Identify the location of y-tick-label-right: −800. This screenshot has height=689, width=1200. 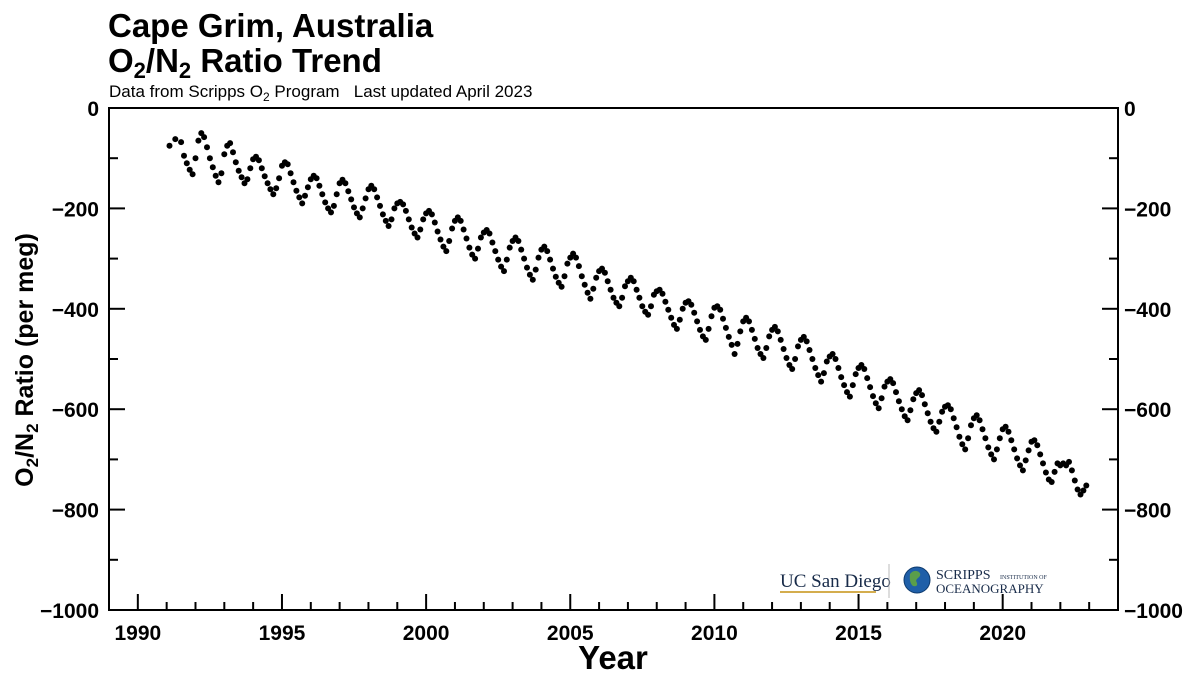
(1147, 511).